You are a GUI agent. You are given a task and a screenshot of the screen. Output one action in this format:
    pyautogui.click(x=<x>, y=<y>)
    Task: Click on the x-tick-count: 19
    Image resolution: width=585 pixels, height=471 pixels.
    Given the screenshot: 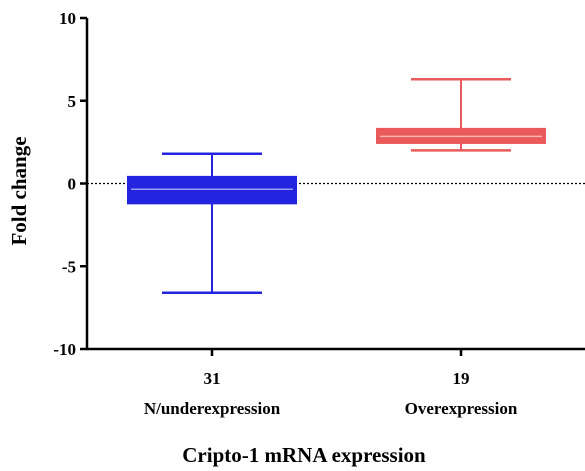 What is the action you would take?
    pyautogui.click(x=461, y=378)
    